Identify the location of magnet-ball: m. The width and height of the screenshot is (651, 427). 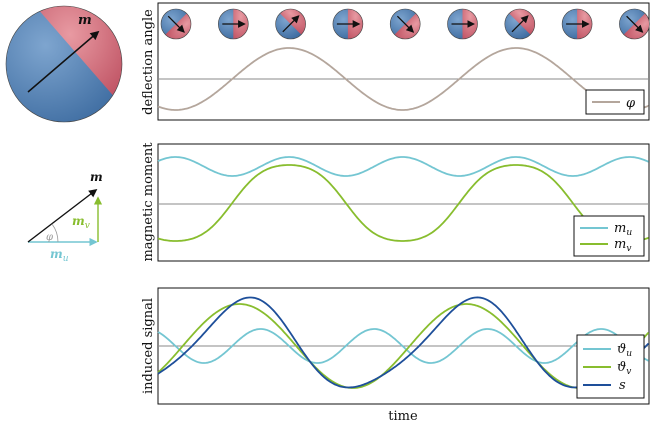
(64, 64).